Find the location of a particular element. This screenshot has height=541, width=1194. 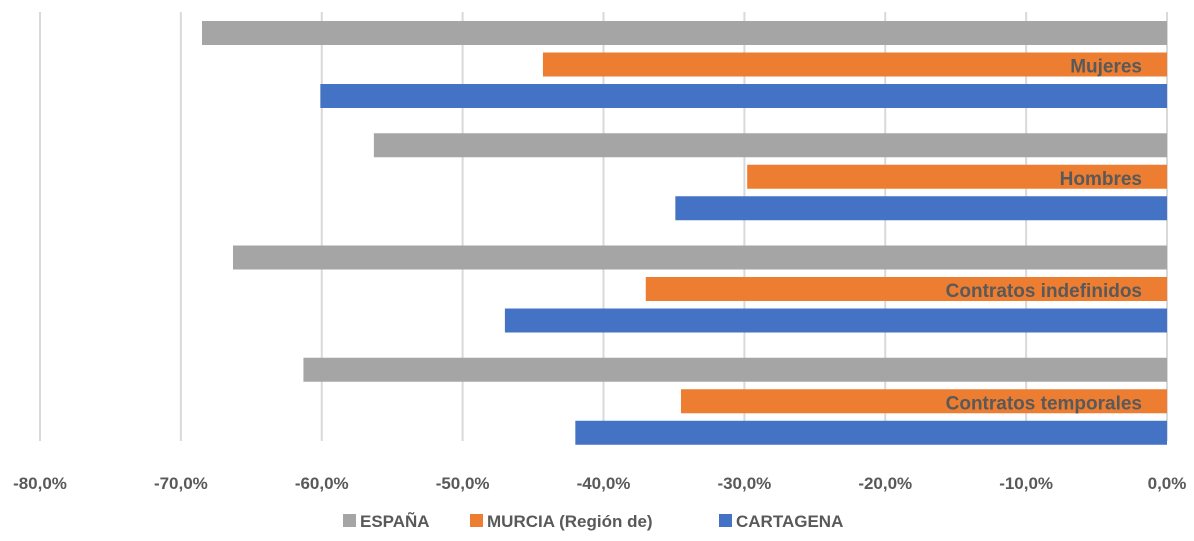

category-label: Contratos temporales is located at coordinates (1044, 403).